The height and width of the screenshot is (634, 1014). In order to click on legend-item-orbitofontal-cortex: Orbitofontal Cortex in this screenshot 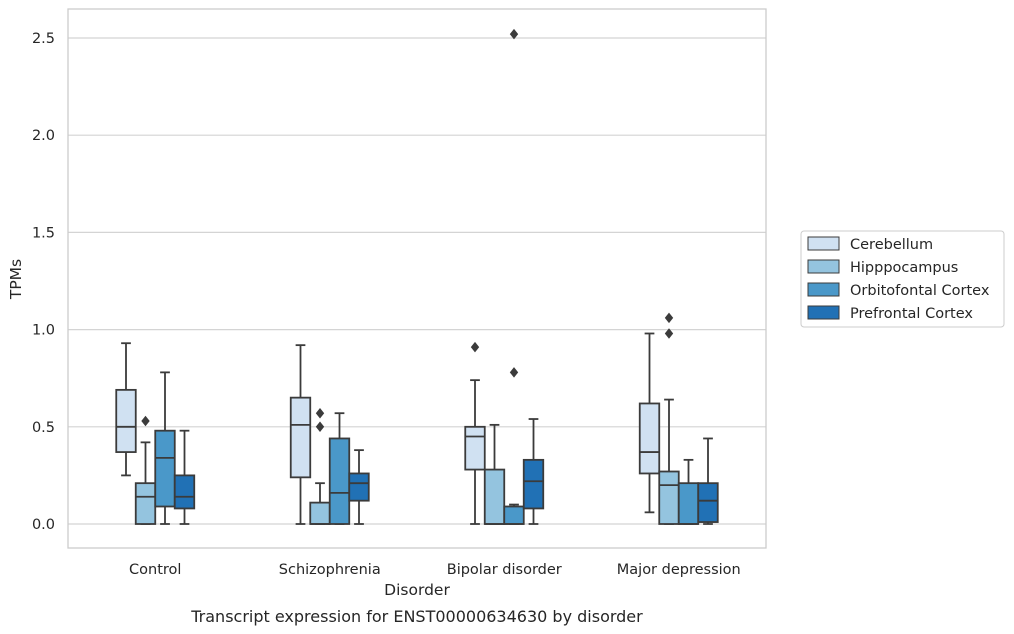, I will do `click(898, 290)`.